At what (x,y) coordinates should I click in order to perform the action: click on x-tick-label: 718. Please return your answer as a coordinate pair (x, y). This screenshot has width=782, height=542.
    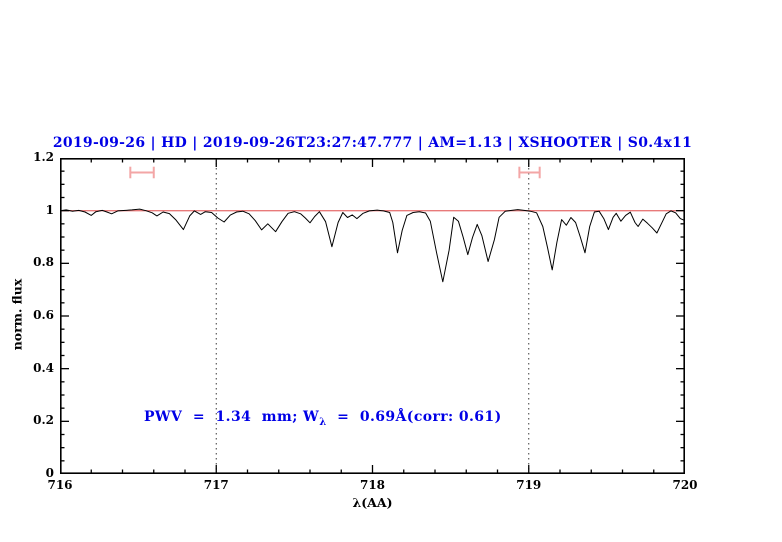
    Looking at the image, I should click on (372, 485).